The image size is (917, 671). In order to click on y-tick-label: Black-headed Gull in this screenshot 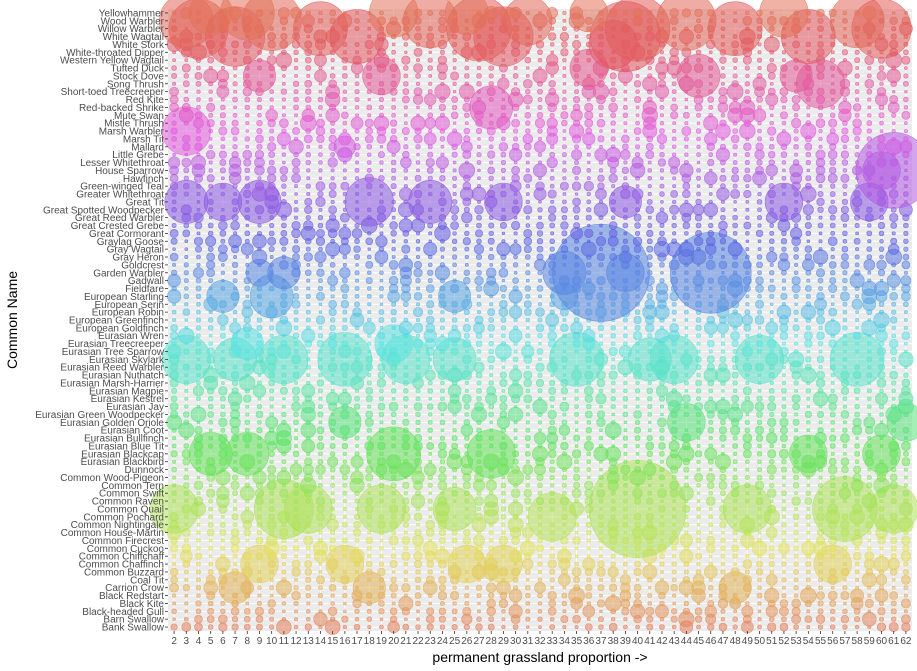, I will do `click(123, 612)`.